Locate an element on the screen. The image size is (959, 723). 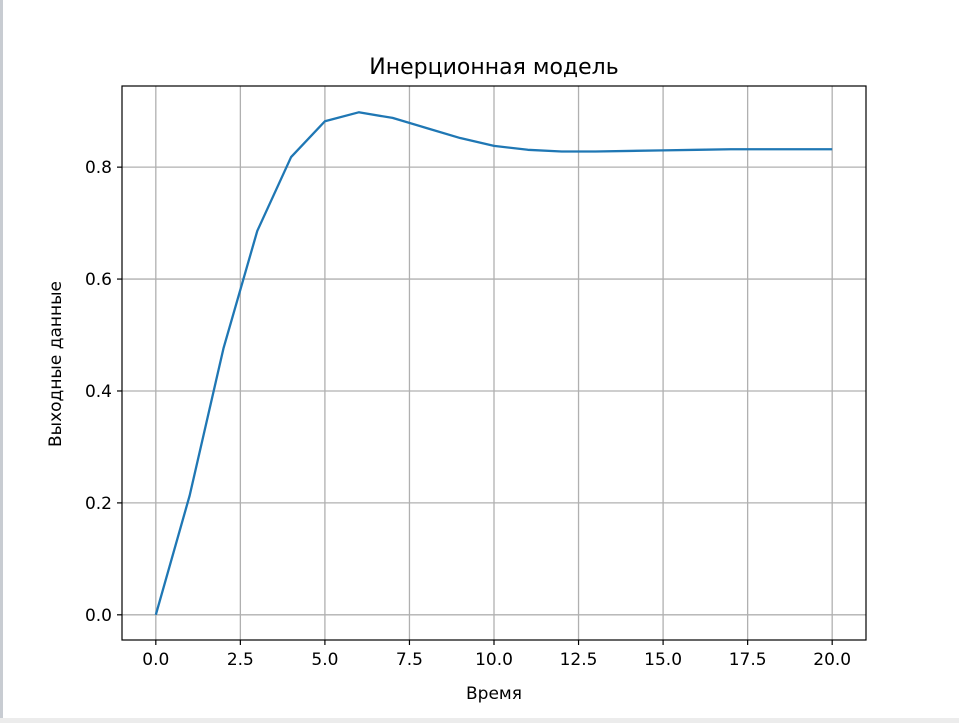
x-axis-label: Время is located at coordinates (494, 694).